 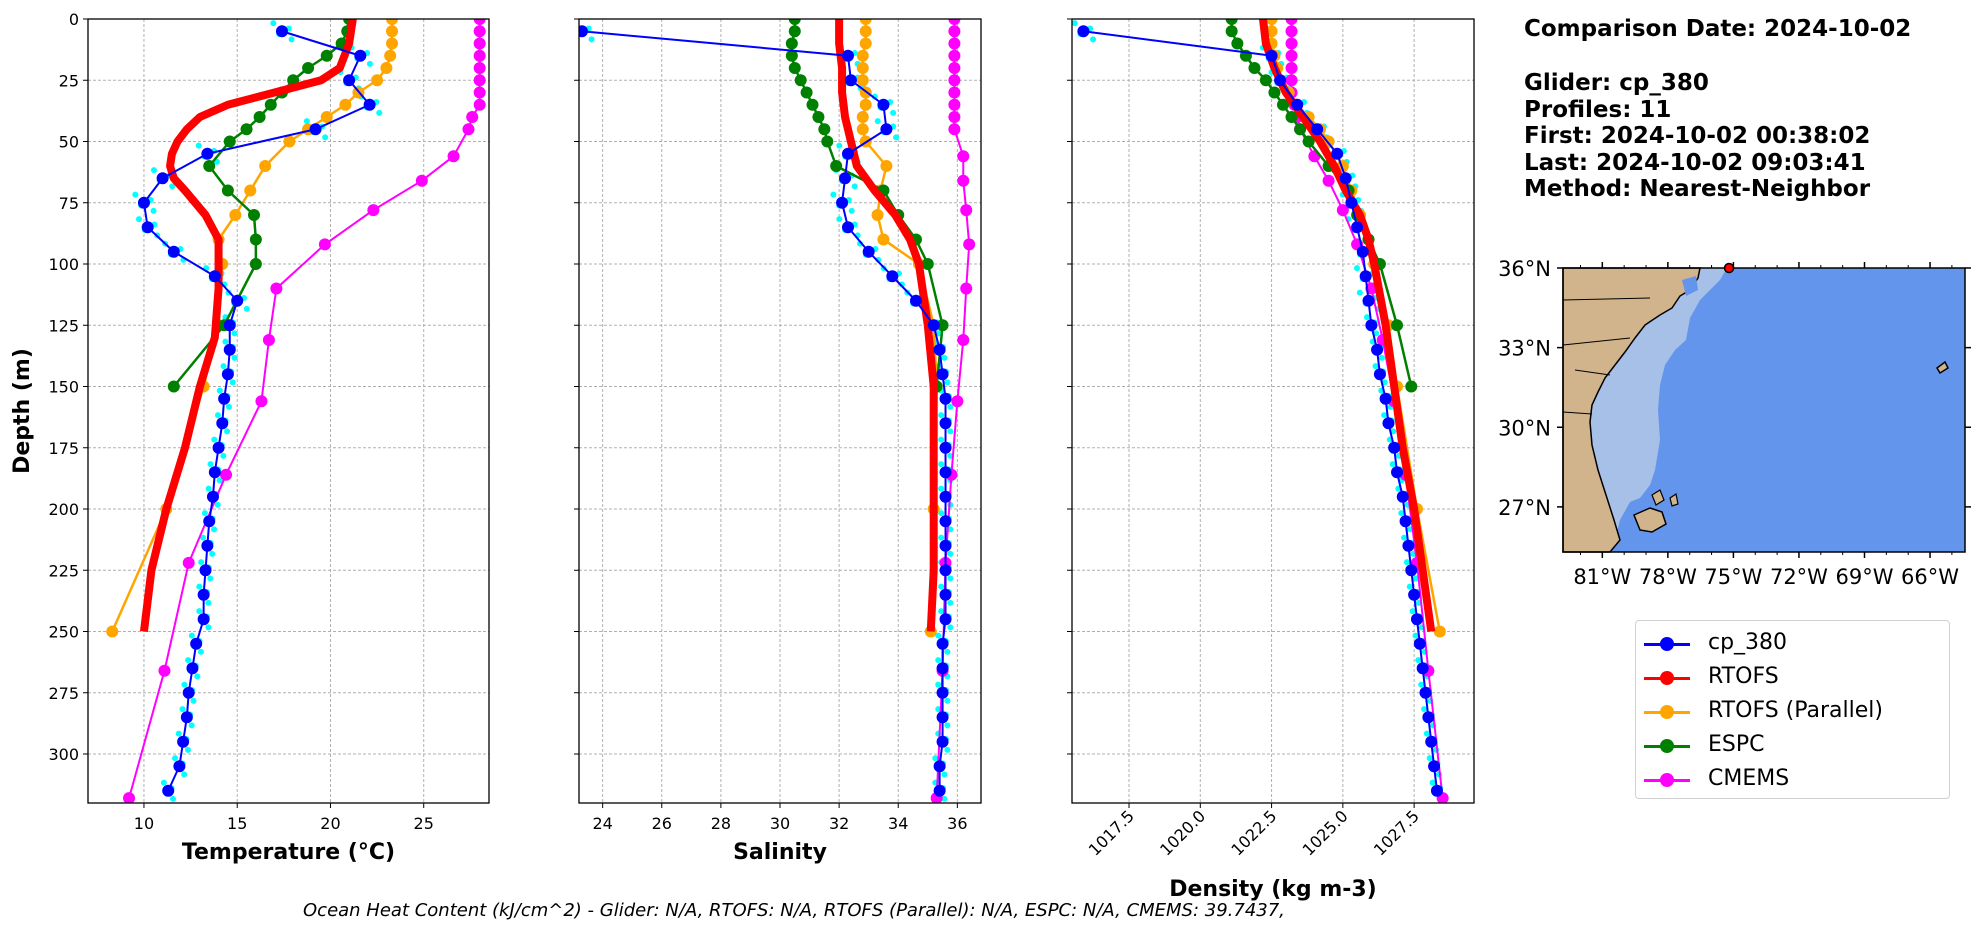 What do you see at coordinates (1667, 678) in the screenshot?
I see `legend-marker-swatch` at bounding box center [1667, 678].